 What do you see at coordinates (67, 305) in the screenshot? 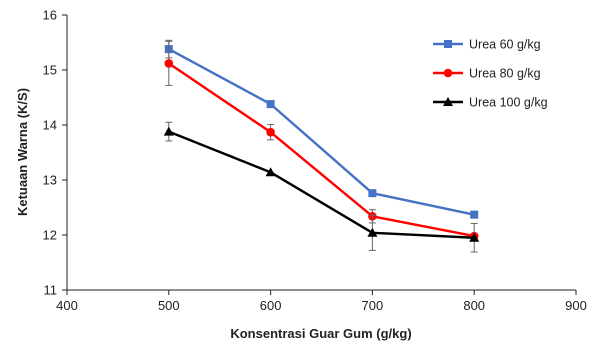
I see `x-tick-label: 400` at bounding box center [67, 305].